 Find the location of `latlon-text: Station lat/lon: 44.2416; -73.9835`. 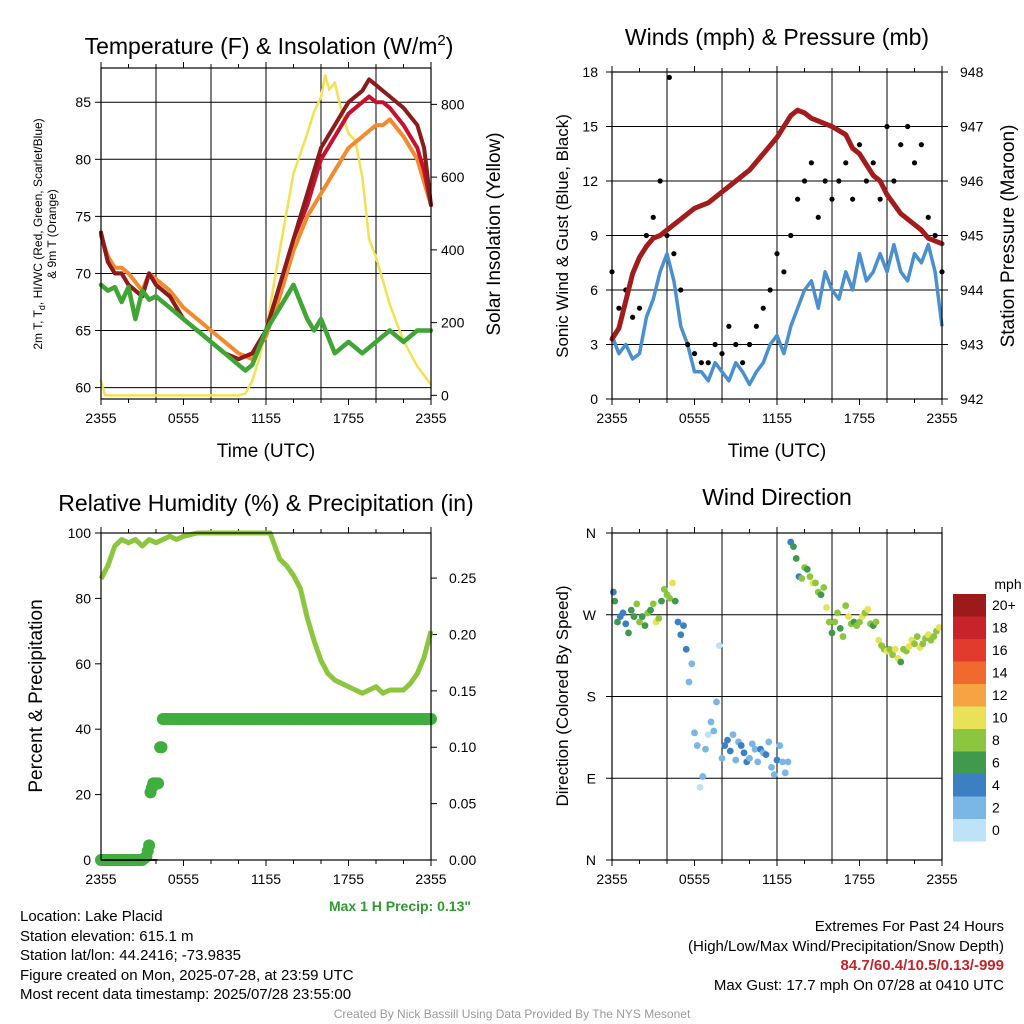

latlon-text: Station lat/lon: 44.2416; -73.9835 is located at coordinates (131, 955).